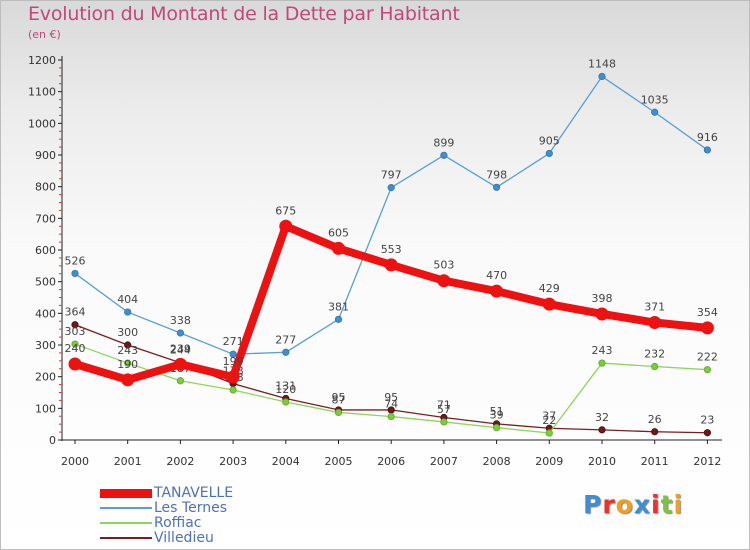 The height and width of the screenshot is (550, 750). Describe the element at coordinates (602, 63) in the screenshot. I see `data-label: 1148` at that location.